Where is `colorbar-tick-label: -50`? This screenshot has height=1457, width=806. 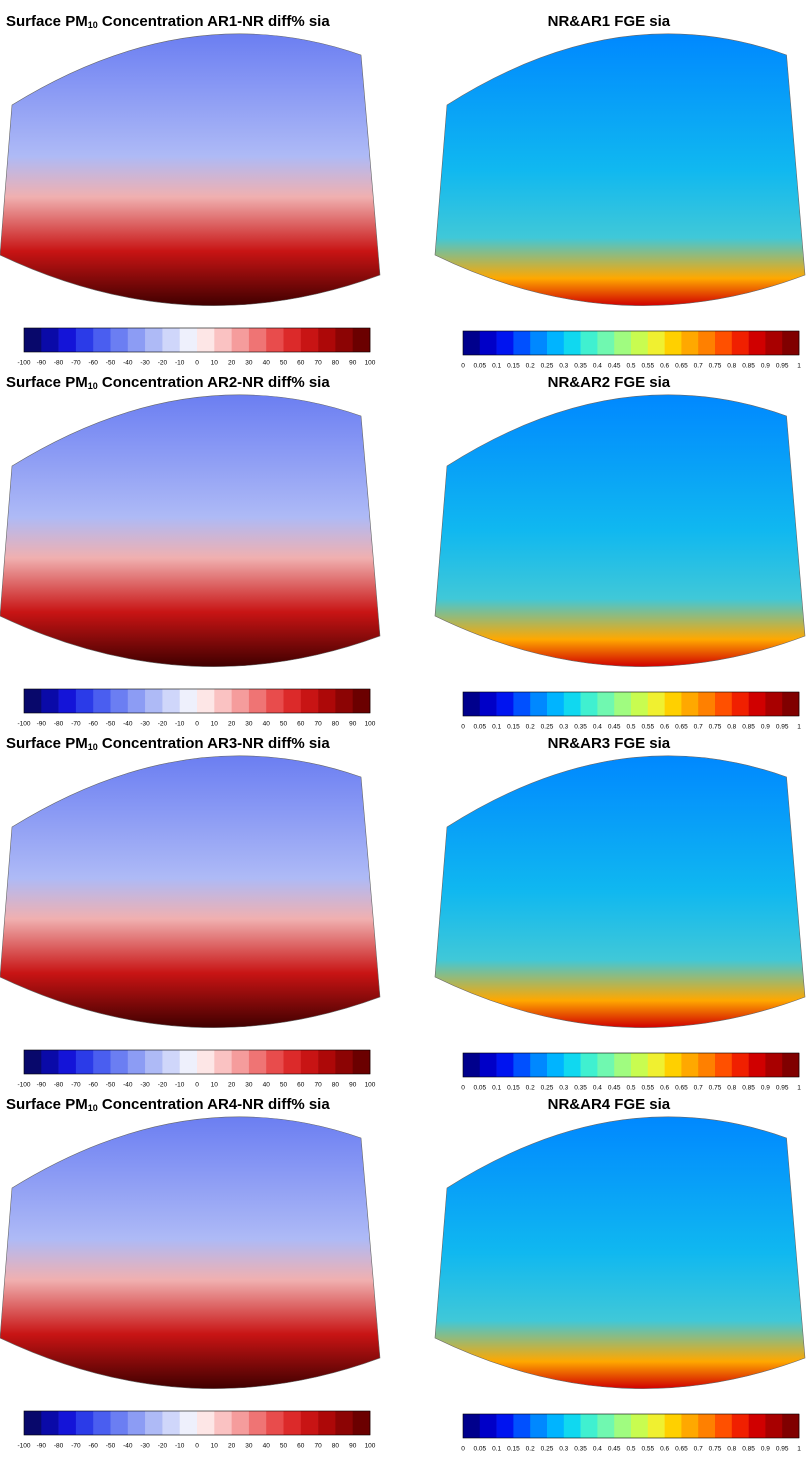
colorbar-tick-label: -50 is located at coordinates (111, 1085).